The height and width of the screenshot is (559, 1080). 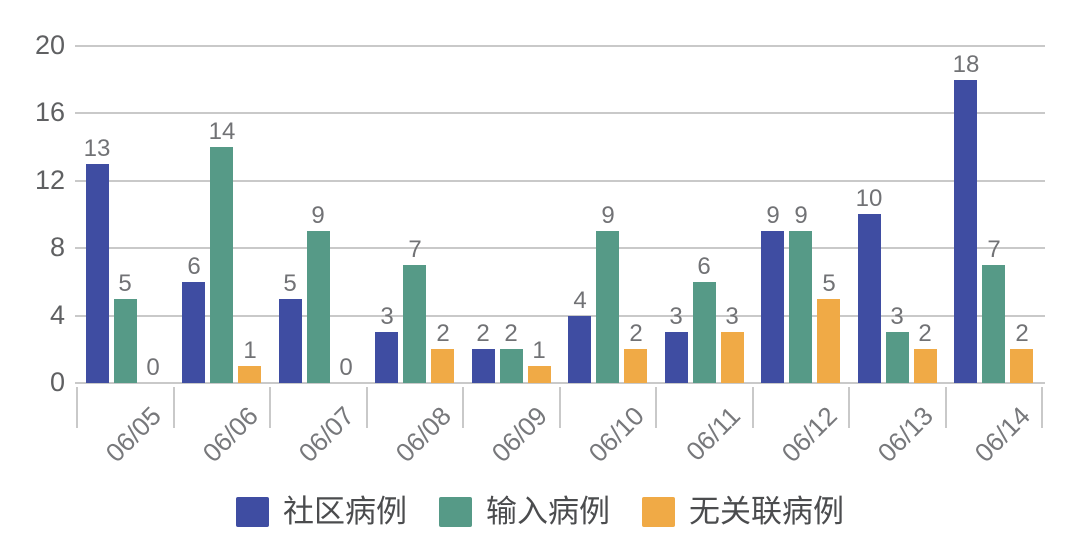 What do you see at coordinates (616, 434) in the screenshot?
I see `x-axis-label-06/10: 06/10` at bounding box center [616, 434].